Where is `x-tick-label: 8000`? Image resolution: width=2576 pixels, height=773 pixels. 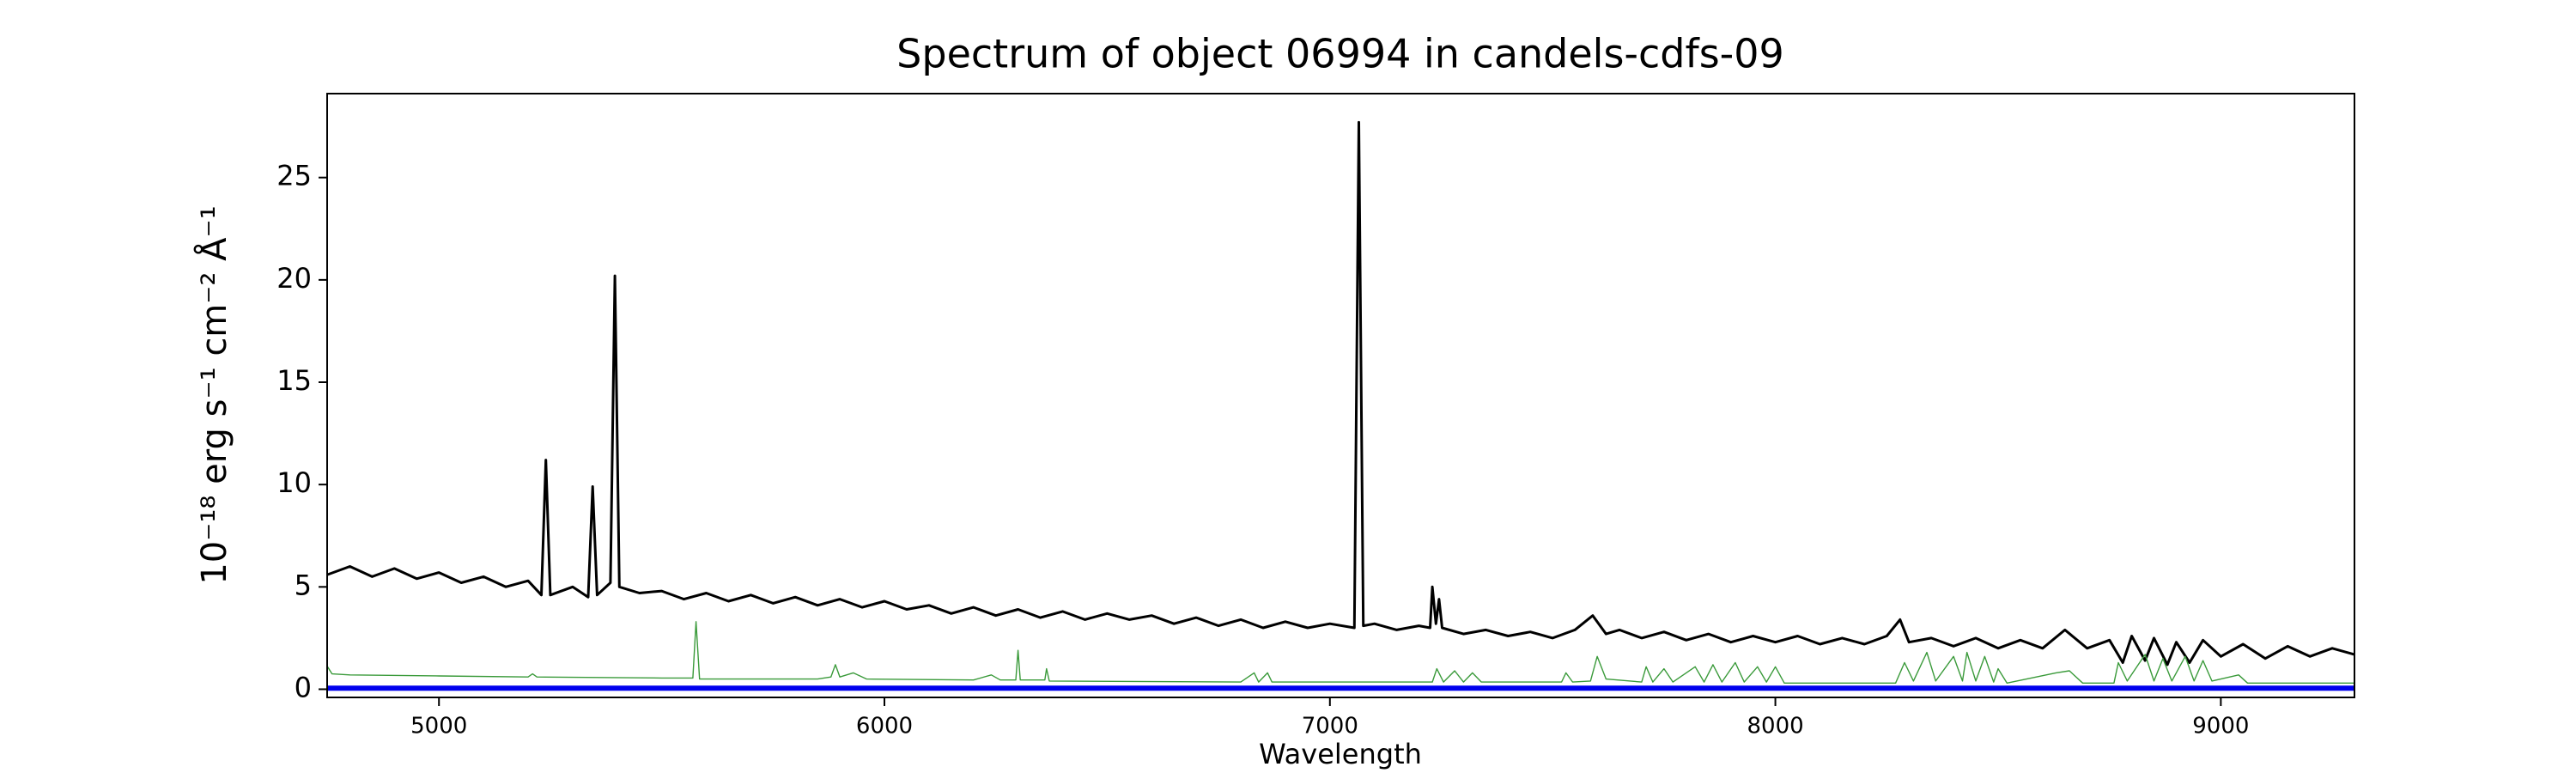
x-tick-label: 8000 is located at coordinates (1775, 727).